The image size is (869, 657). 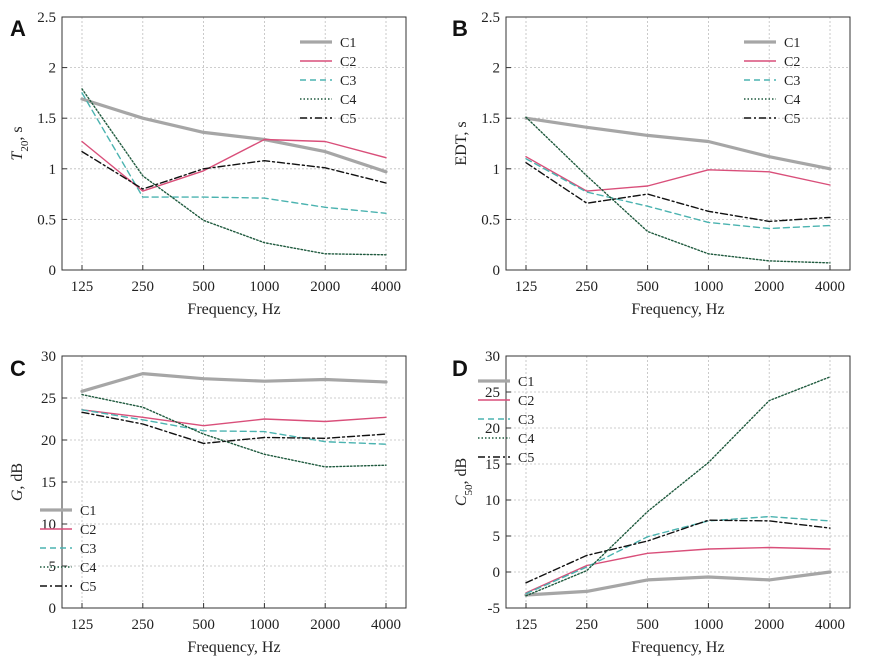 What do you see at coordinates (46, 18) in the screenshot?
I see `y-tick-label: 2.5` at bounding box center [46, 18].